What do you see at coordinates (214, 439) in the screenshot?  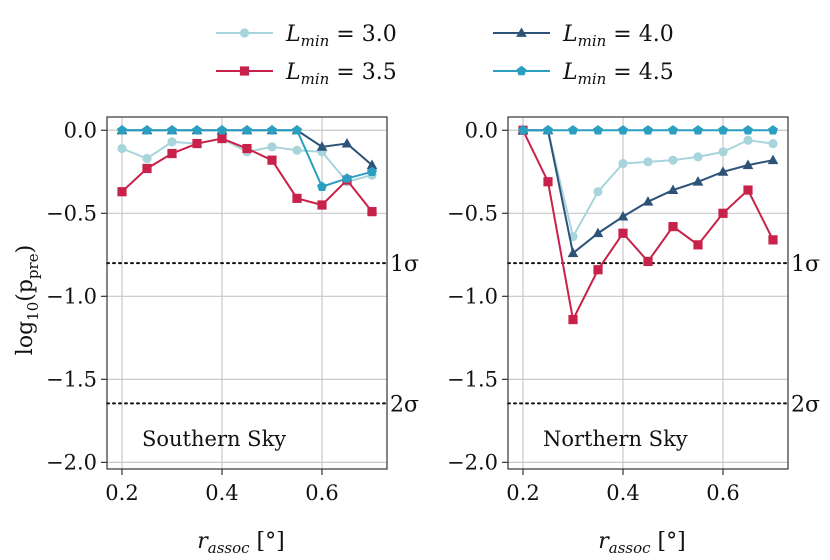 I see `panel-label: Southern Sky` at bounding box center [214, 439].